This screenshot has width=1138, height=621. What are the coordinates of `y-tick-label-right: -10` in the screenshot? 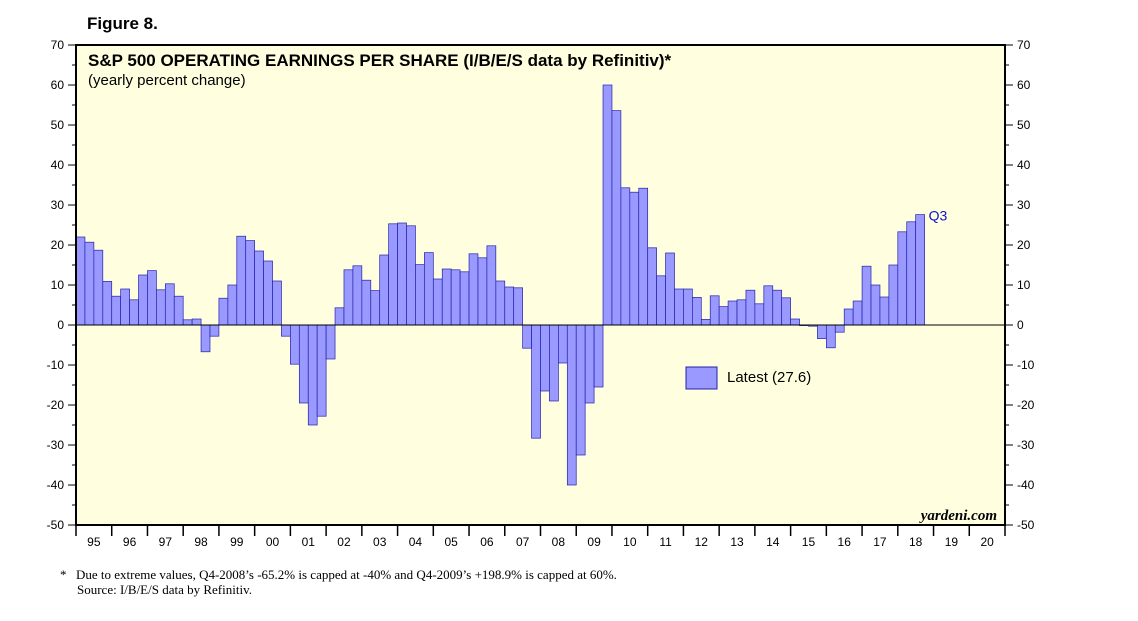 It's located at (1026, 365).